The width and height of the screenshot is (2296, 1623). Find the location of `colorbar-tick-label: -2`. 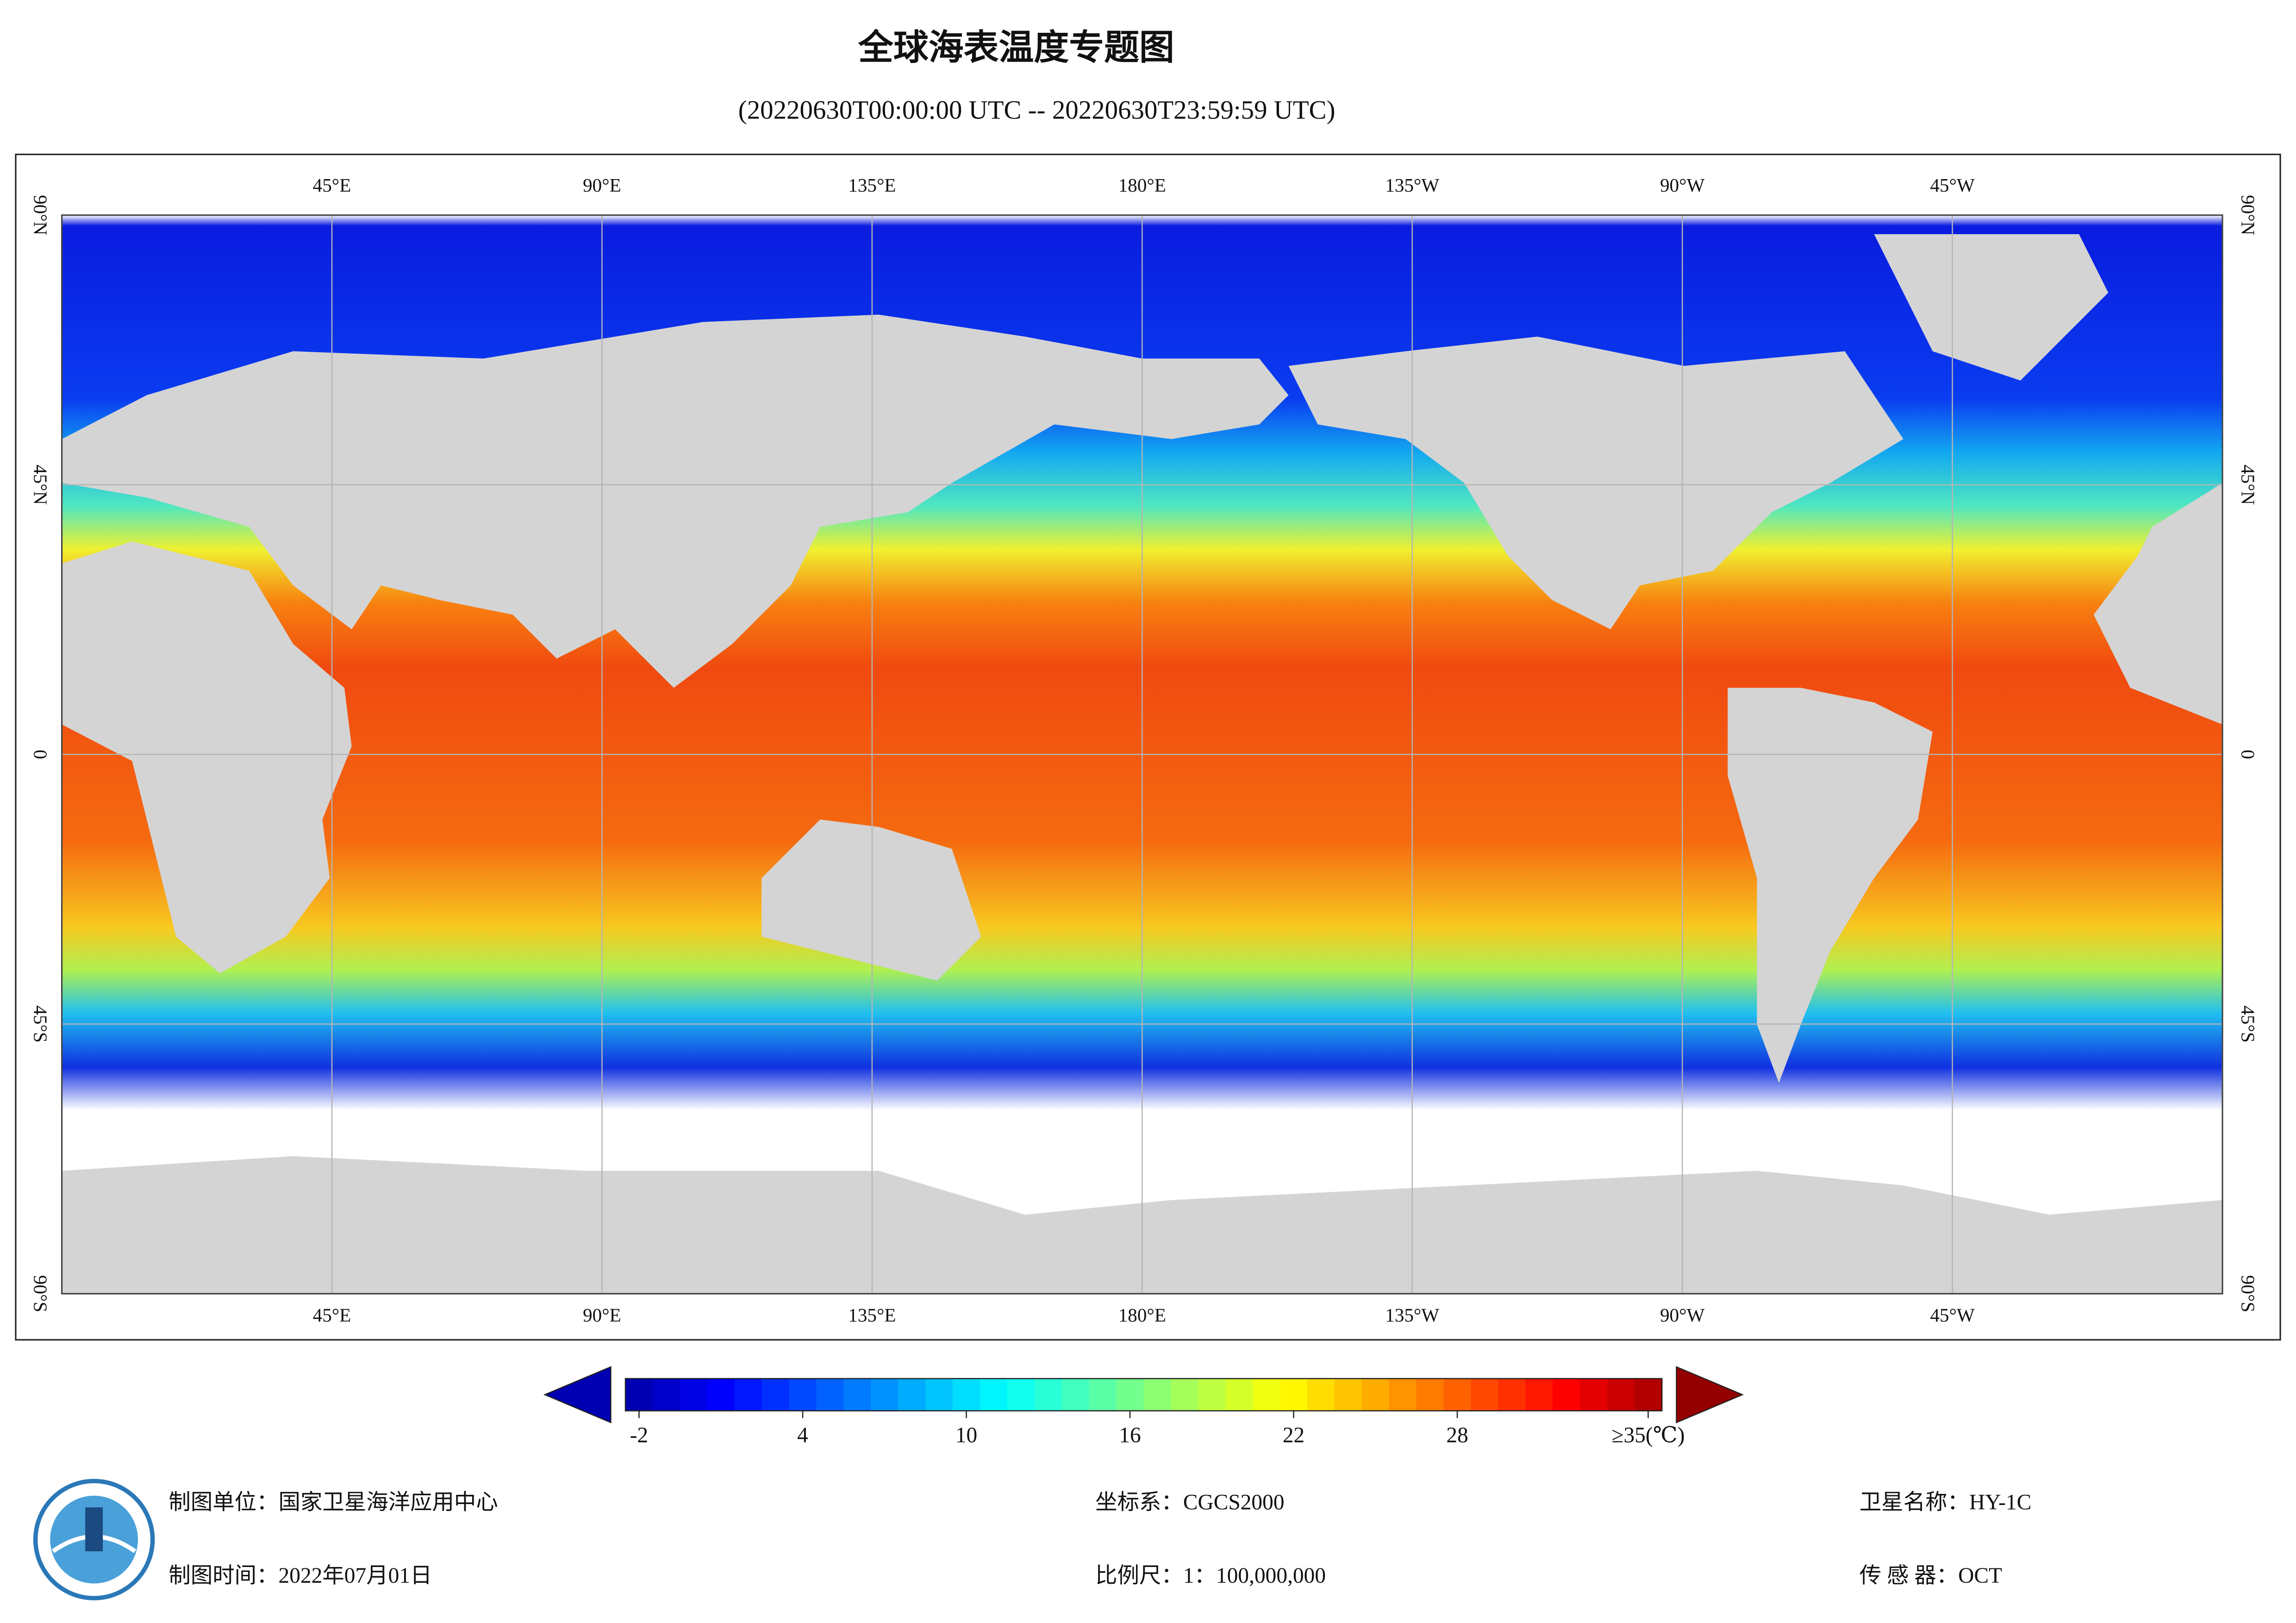

colorbar-tick-label: -2 is located at coordinates (639, 1435).